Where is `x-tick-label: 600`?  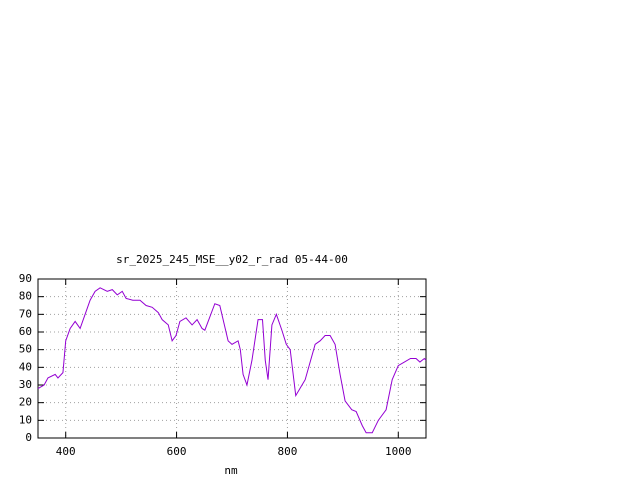 x-tick-label: 600 is located at coordinates (177, 451).